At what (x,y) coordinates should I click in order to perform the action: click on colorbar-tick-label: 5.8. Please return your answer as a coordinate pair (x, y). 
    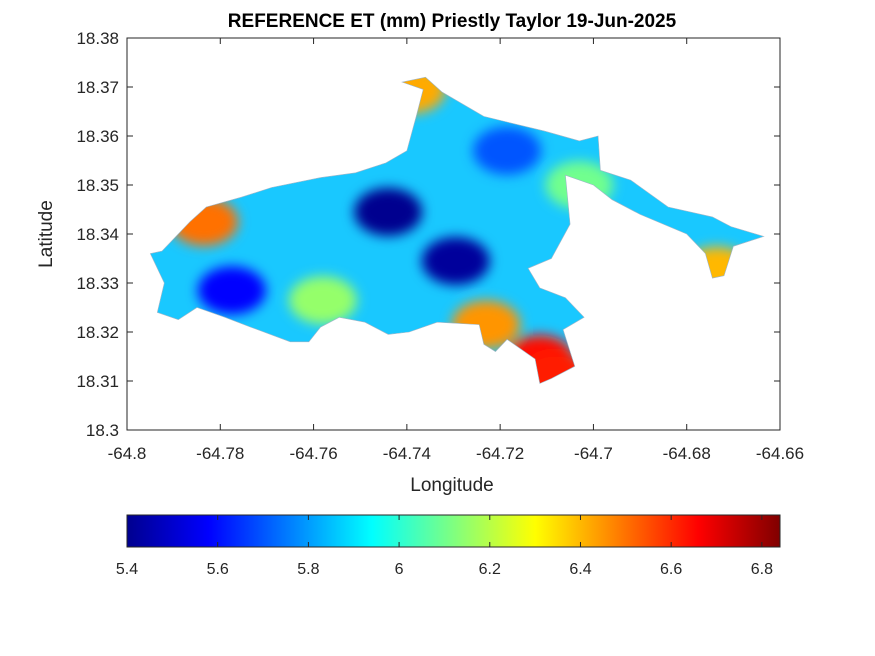
    Looking at the image, I should click on (308, 569).